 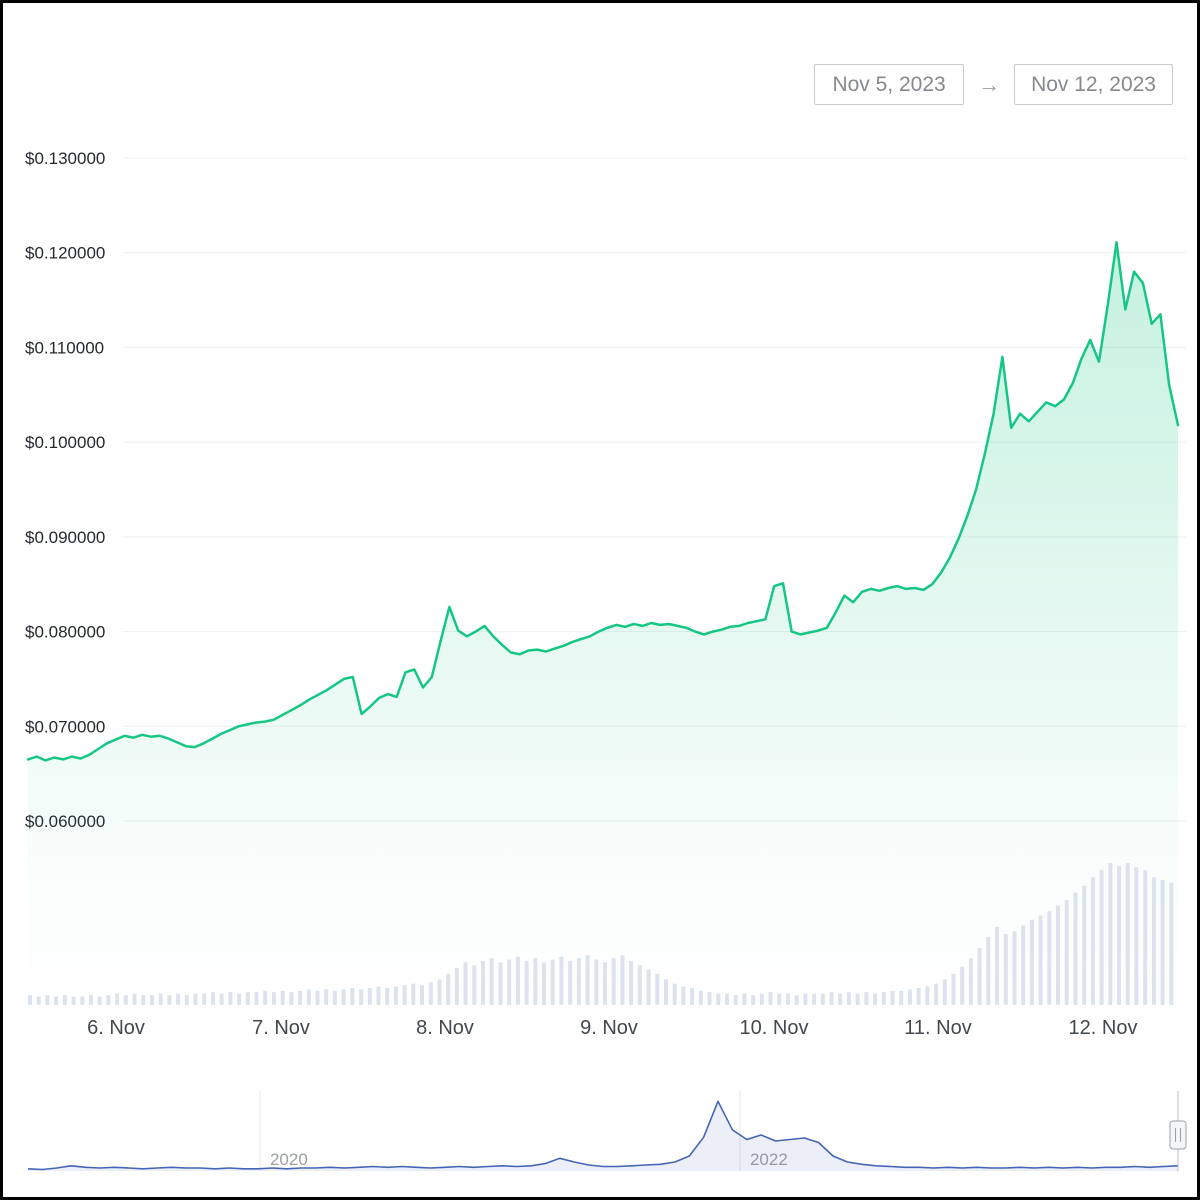 I want to click on x-axis-label: 11. Nov, so click(x=938, y=1028).